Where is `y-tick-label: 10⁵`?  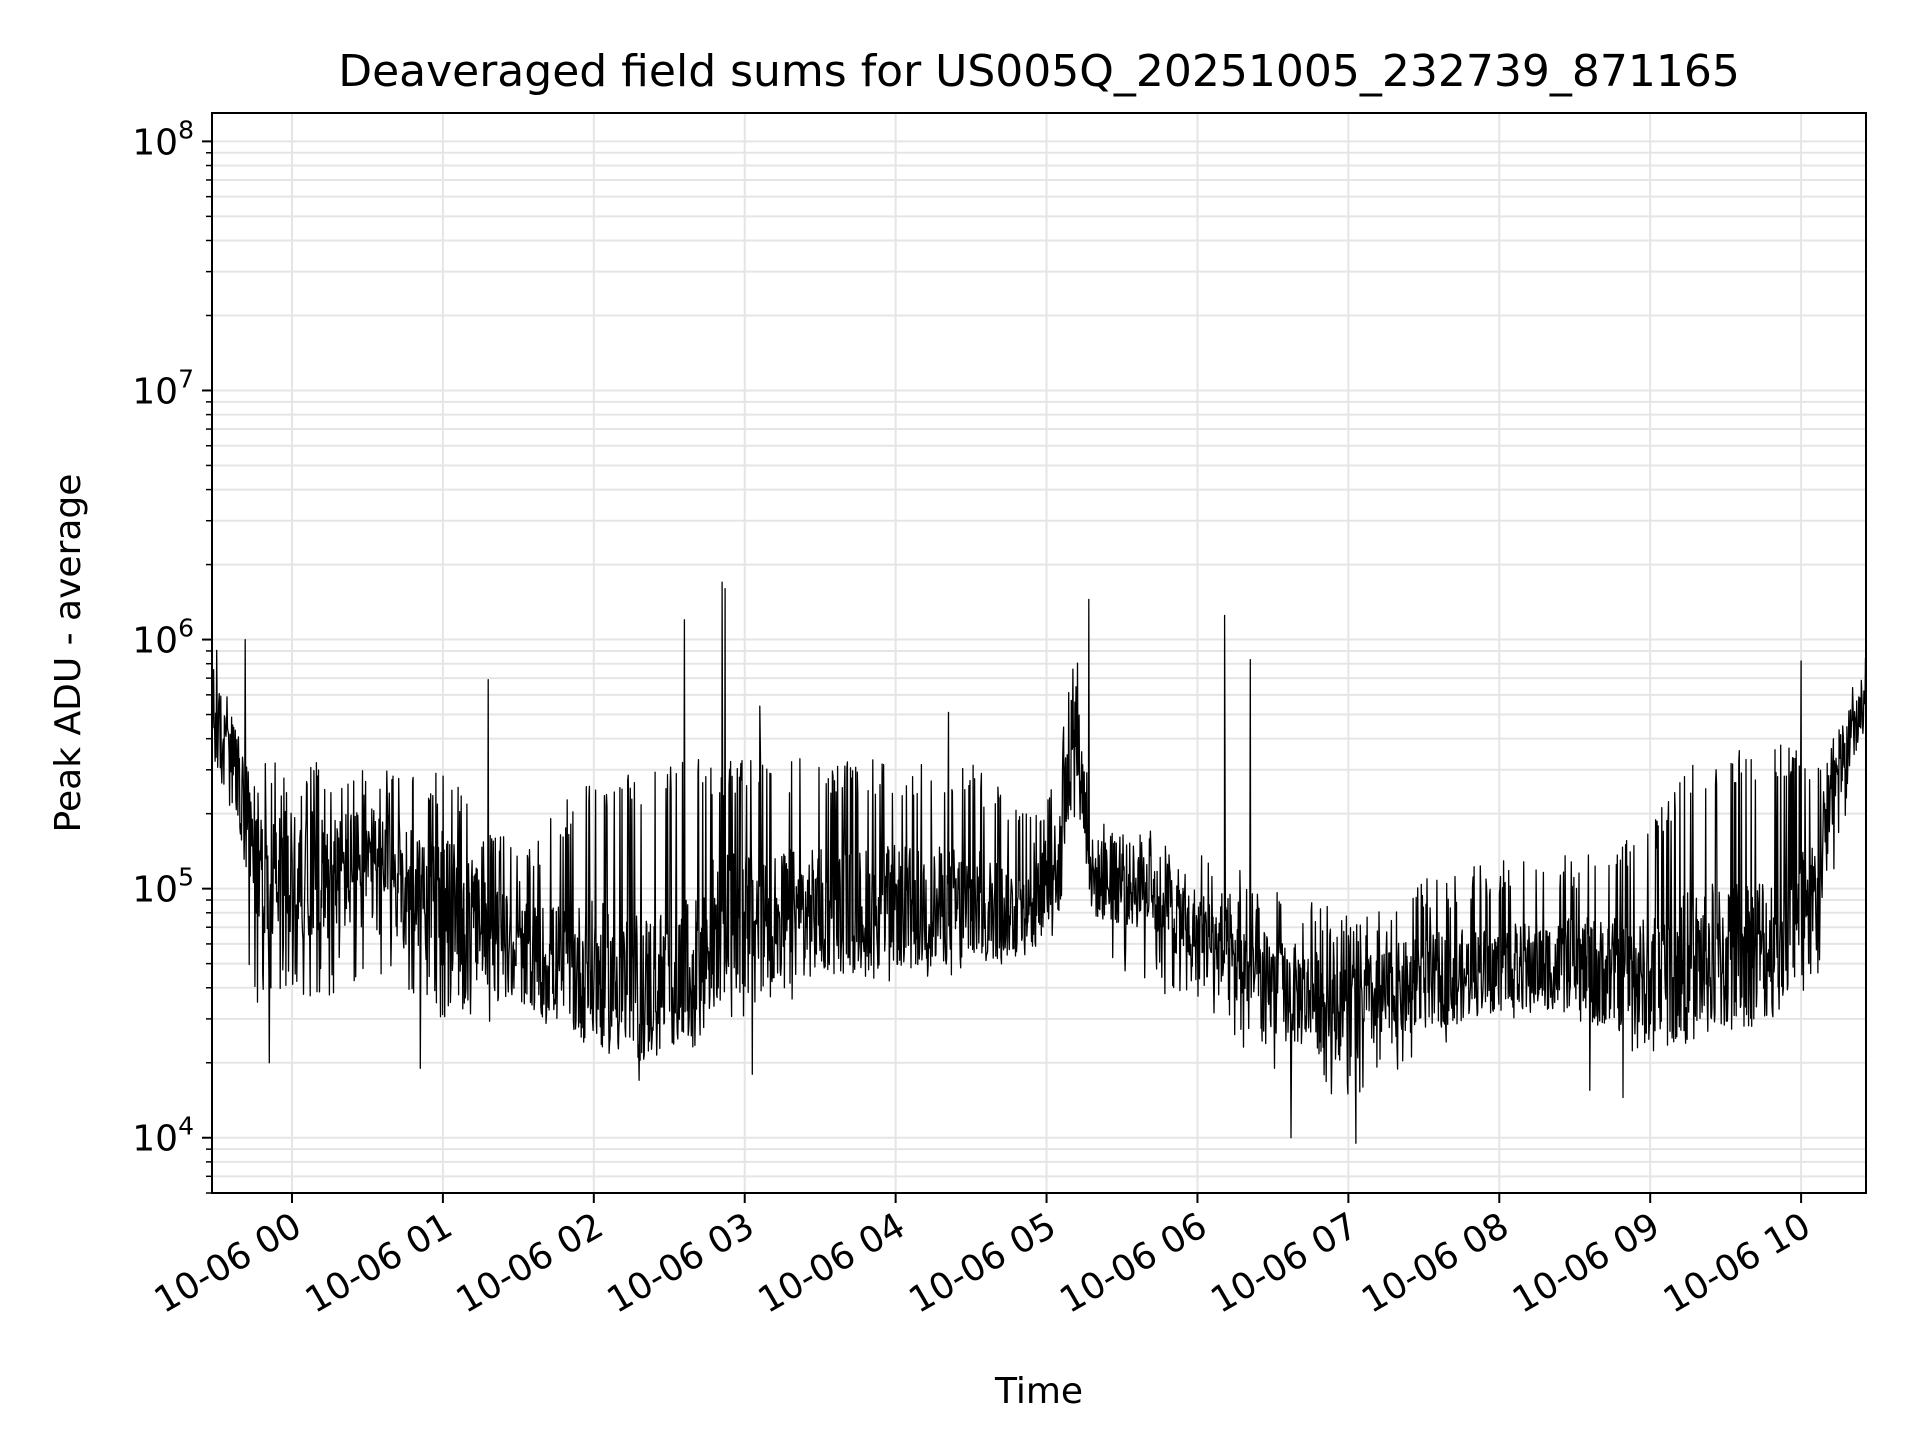
y-tick-label: 10⁵ is located at coordinates (163, 887).